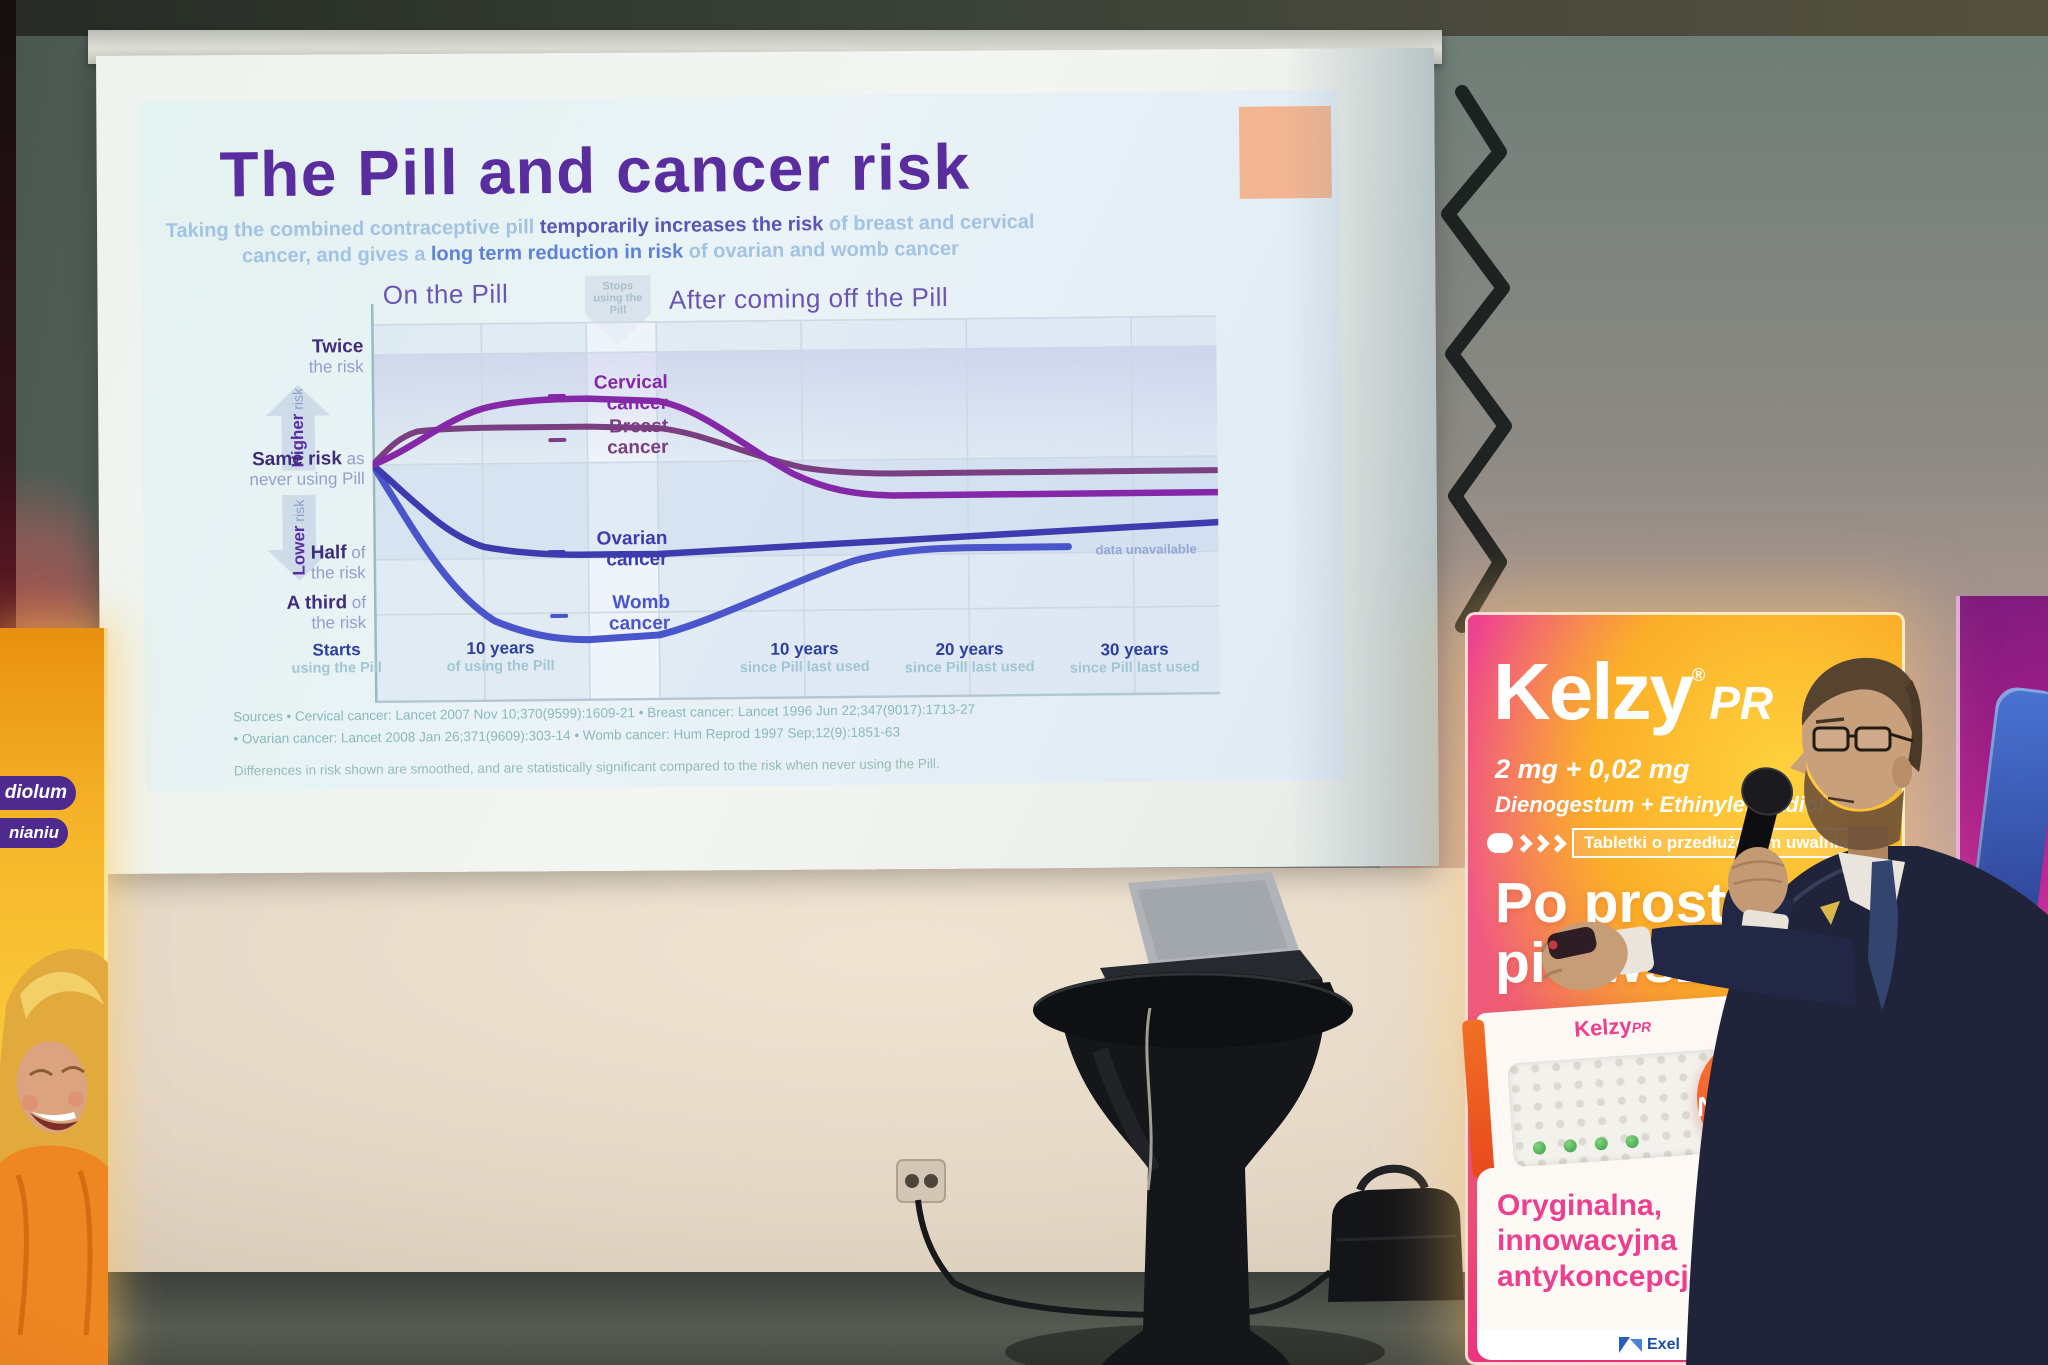 This screenshot has width=2048, height=1365. What do you see at coordinates (1193, 1168) in the screenshot?
I see `cocktail-table` at bounding box center [1193, 1168].